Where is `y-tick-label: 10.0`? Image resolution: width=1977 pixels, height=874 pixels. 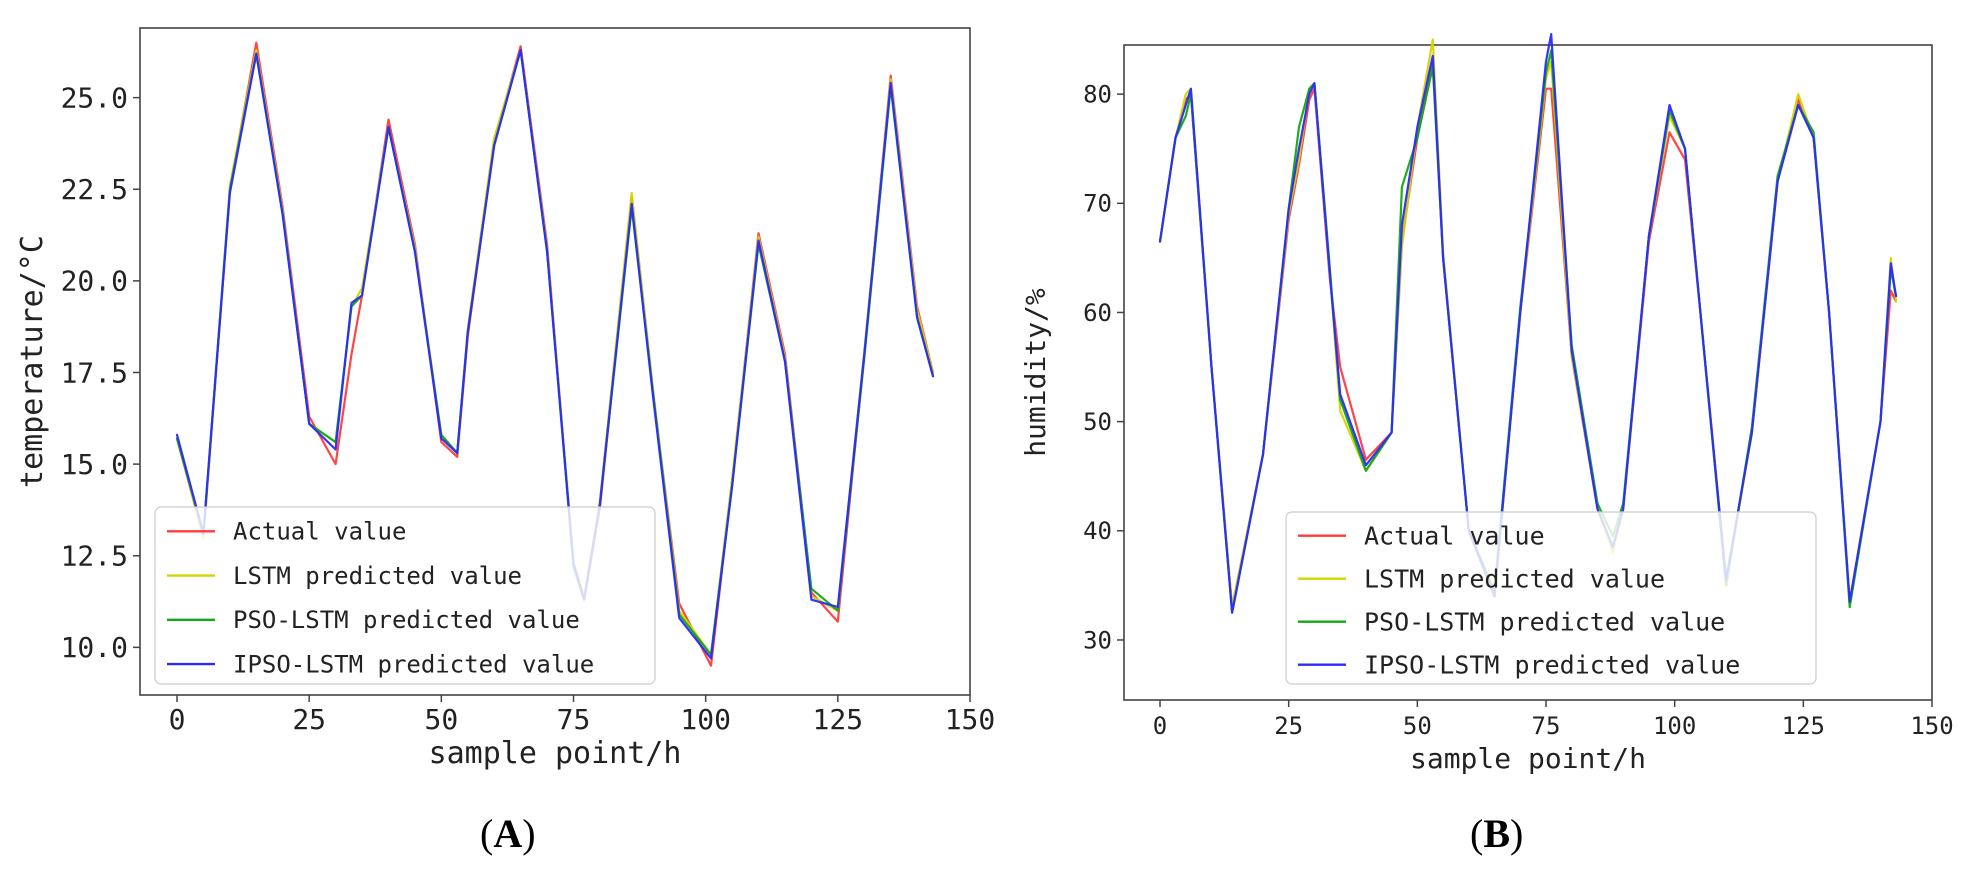
y-tick-label: 10.0 is located at coordinates (94, 647).